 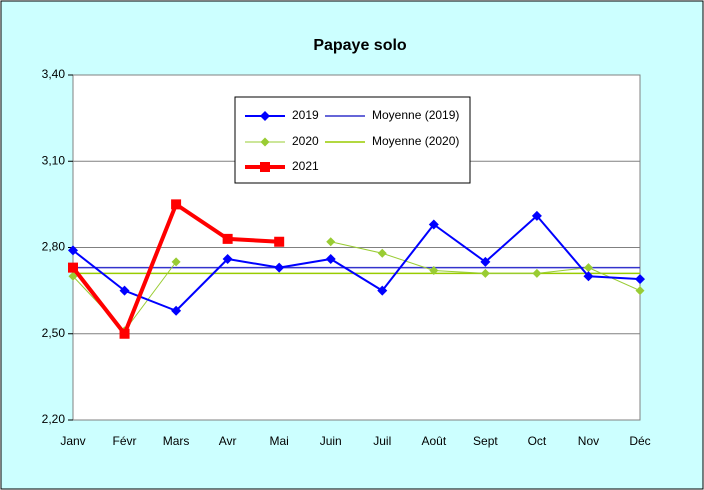 What do you see at coordinates (125, 441) in the screenshot?
I see `x-tick-label: Févr` at bounding box center [125, 441].